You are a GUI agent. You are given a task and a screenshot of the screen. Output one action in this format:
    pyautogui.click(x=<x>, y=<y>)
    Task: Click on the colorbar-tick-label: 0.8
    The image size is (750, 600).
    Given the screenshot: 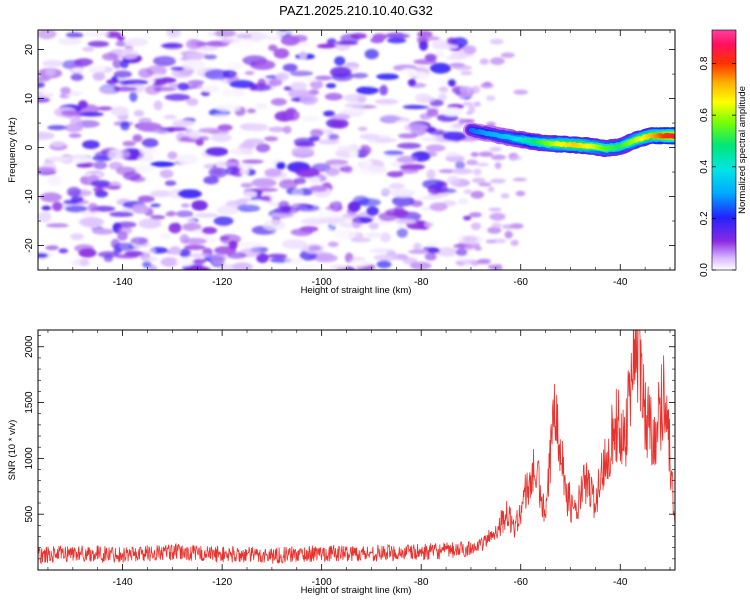 What is the action you would take?
    pyautogui.click(x=704, y=63)
    